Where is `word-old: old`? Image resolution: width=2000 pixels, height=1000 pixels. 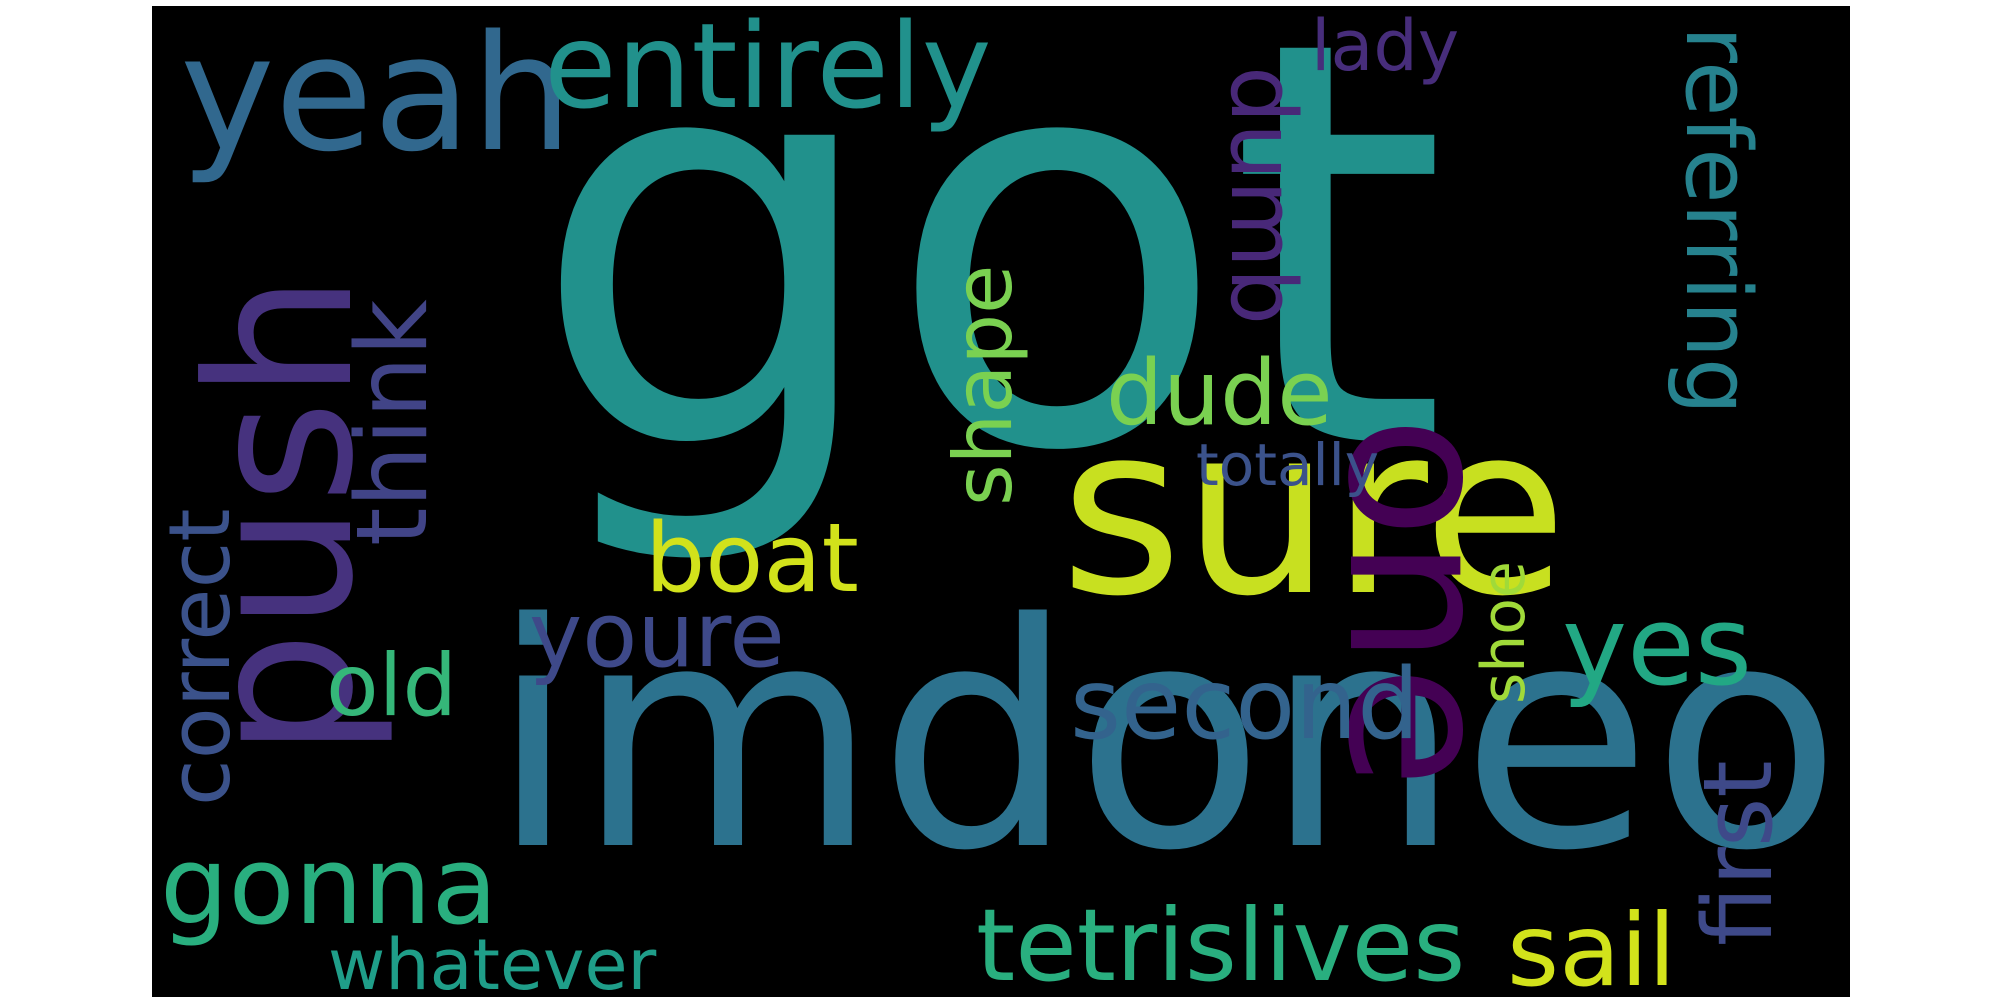
word-old: old is located at coordinates (392, 686).